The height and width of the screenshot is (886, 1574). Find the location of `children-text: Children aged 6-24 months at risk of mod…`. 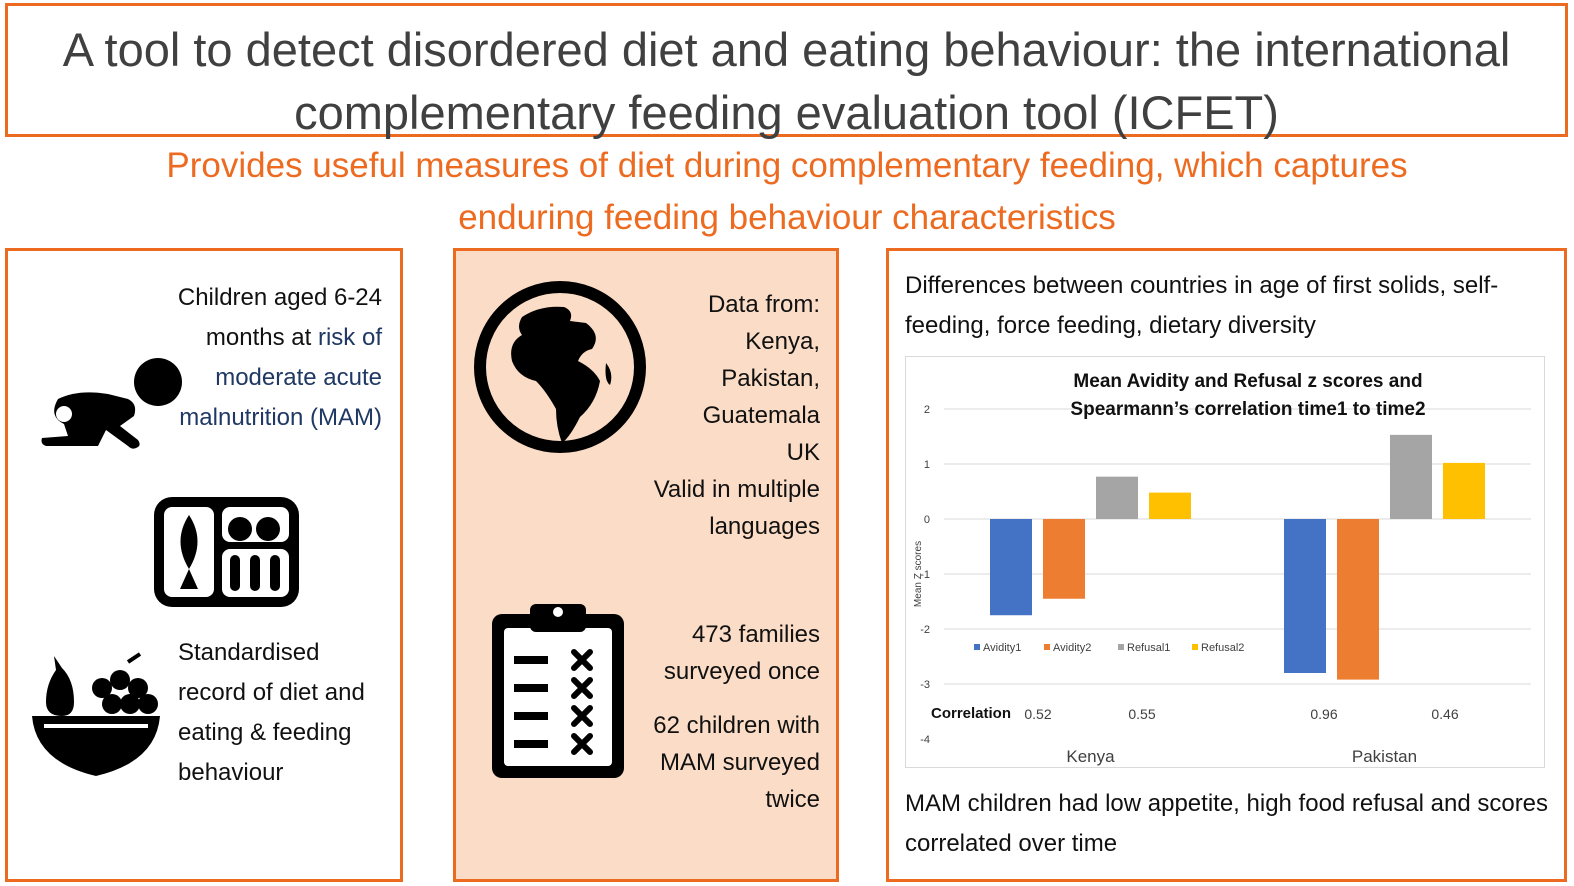

children-text: Children aged 6-24 months at risk of mod… is located at coordinates (246, 358).